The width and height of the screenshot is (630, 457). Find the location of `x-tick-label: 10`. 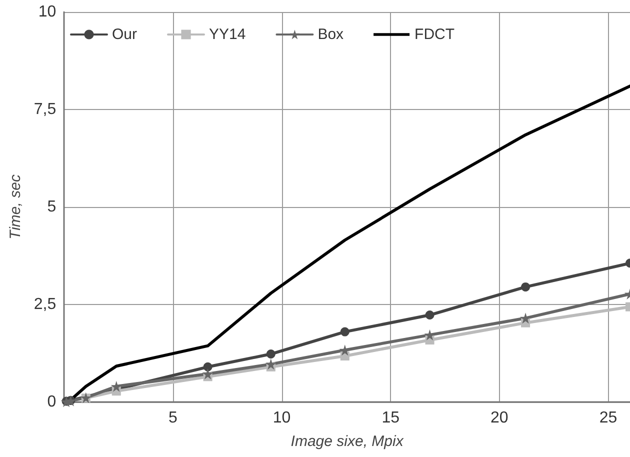

x-tick-label: 10 is located at coordinates (281, 418).